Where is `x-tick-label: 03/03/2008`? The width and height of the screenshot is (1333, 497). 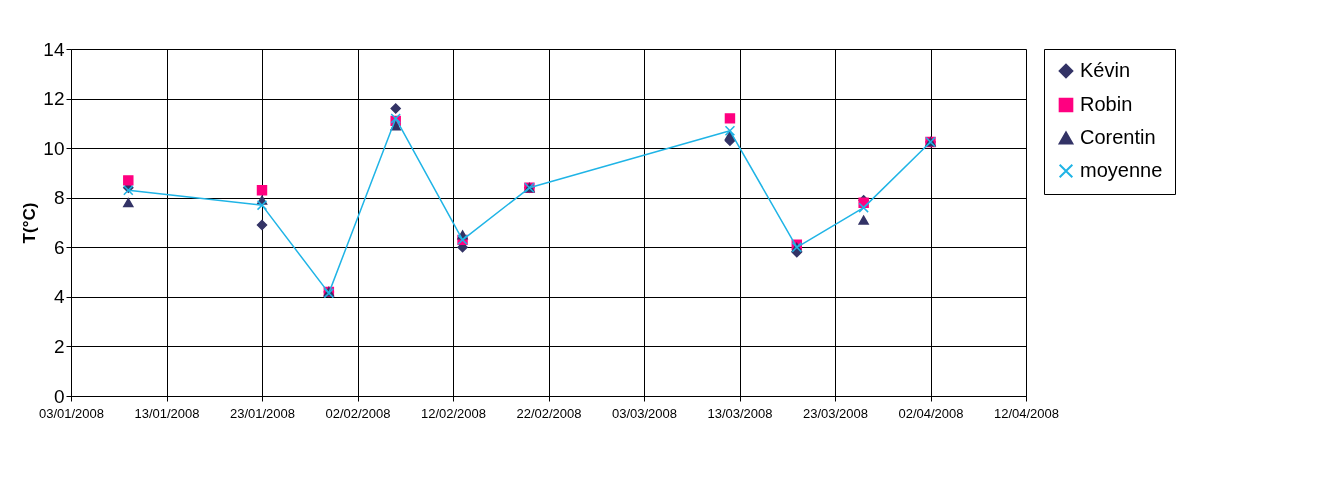
x-tick-label: 03/03/2008 is located at coordinates (644, 413).